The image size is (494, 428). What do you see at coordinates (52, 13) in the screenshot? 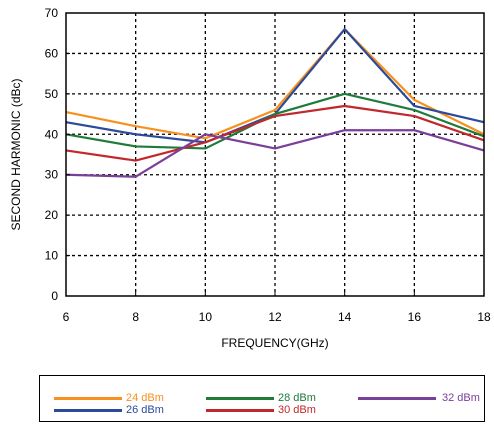
I see `y-tick-label: 70` at bounding box center [52, 13].